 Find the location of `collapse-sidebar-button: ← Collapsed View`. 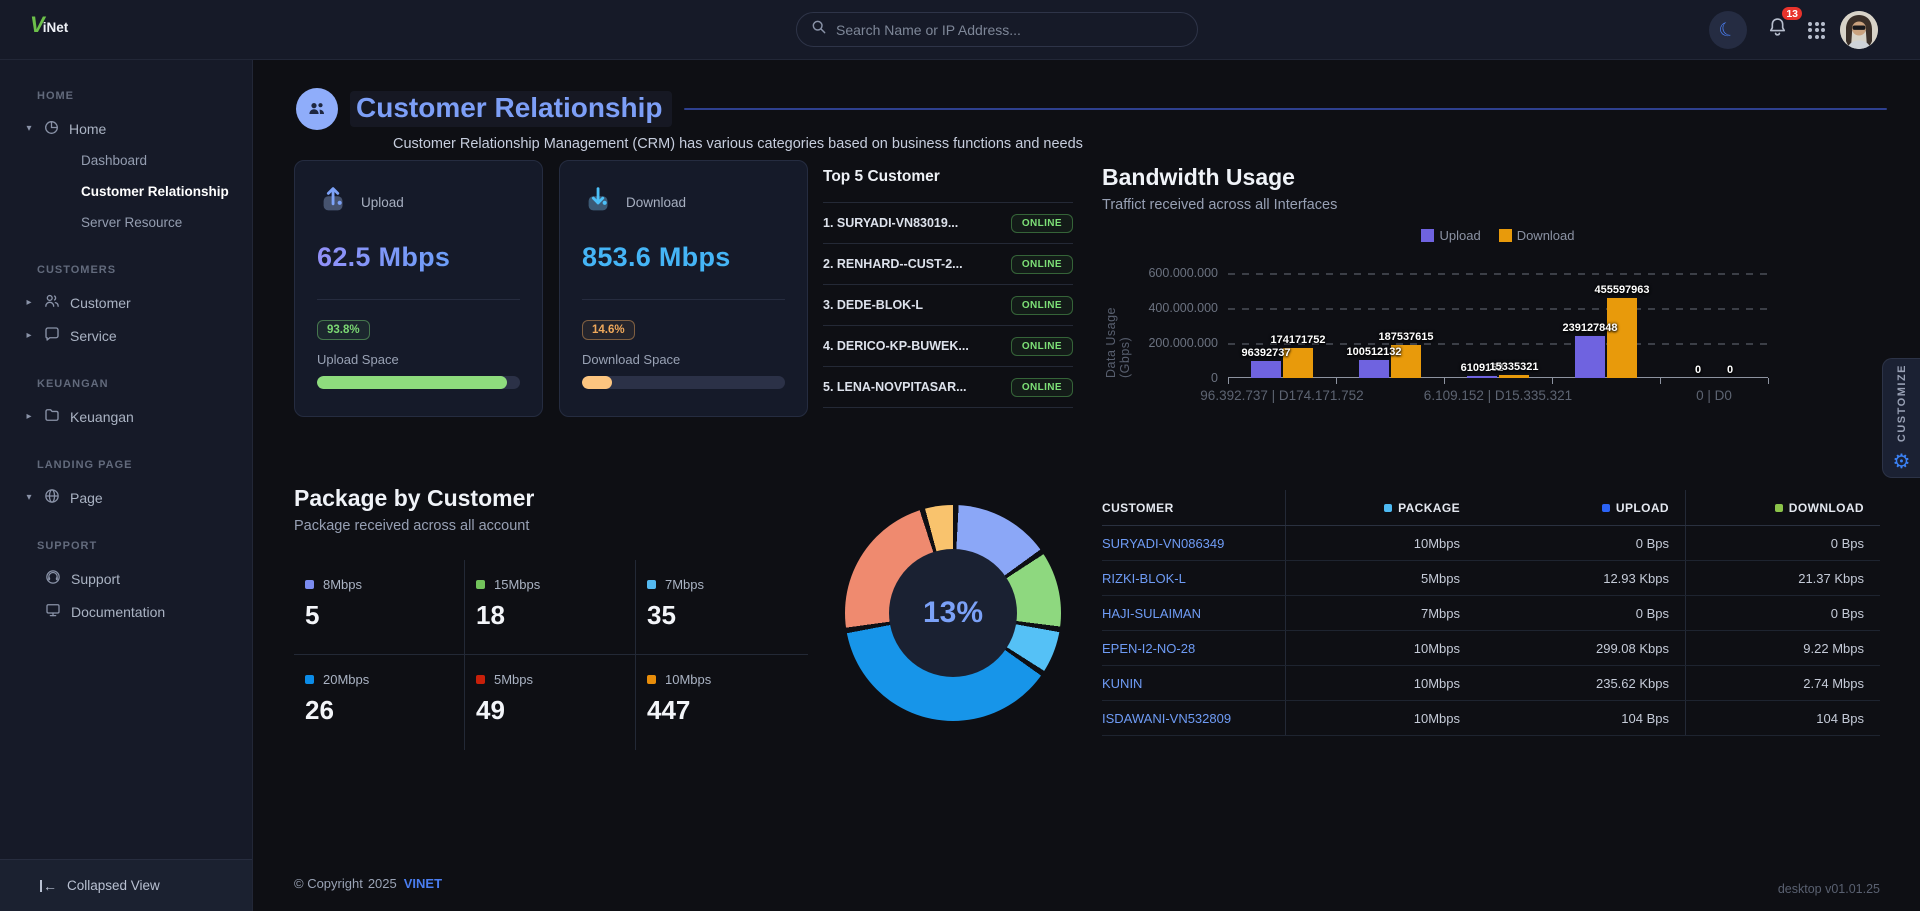

collapse-sidebar-button: ← Collapsed View is located at coordinates (126, 885).